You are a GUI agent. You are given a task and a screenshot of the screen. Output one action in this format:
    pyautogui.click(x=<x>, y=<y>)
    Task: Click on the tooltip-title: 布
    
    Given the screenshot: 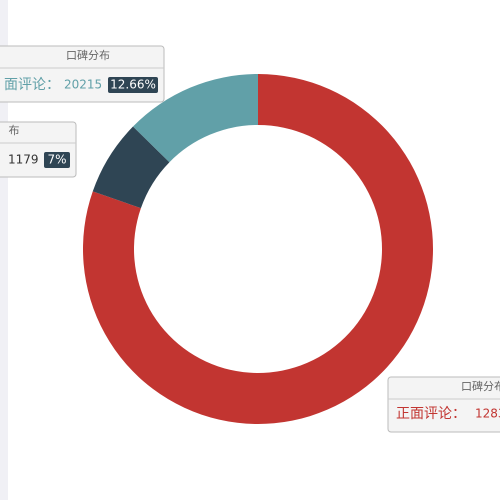 What is the action you would take?
    pyautogui.click(x=14, y=130)
    